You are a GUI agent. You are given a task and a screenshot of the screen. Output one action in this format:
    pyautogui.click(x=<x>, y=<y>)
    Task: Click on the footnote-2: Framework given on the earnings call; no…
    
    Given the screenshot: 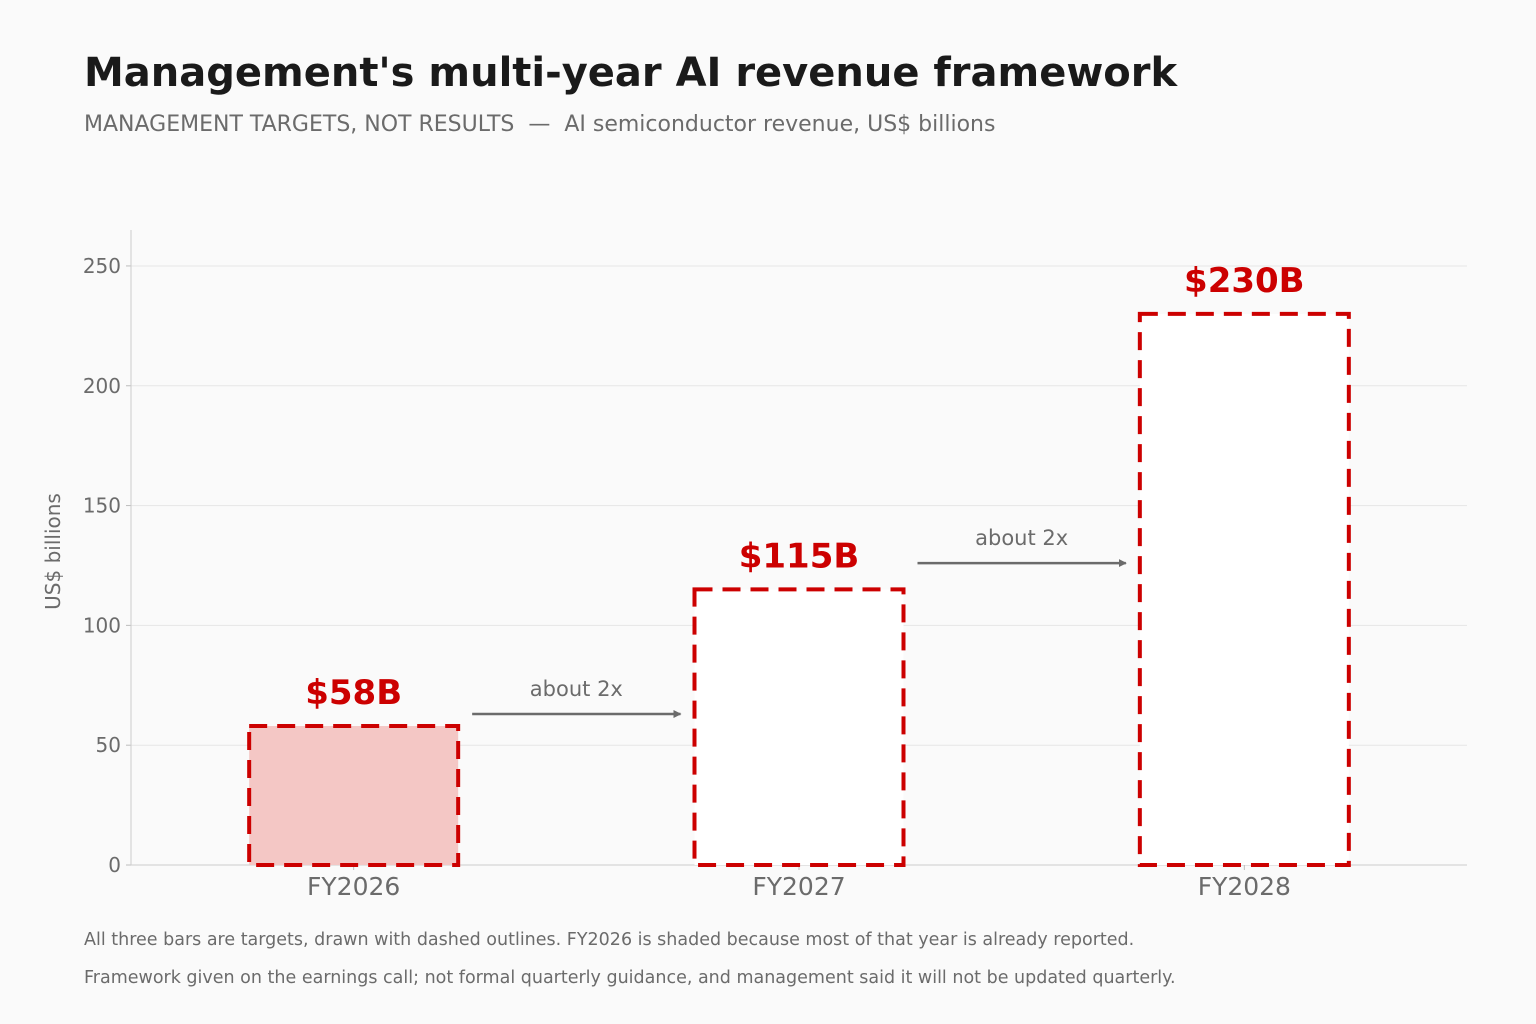 What is the action you would take?
    pyautogui.click(x=630, y=978)
    